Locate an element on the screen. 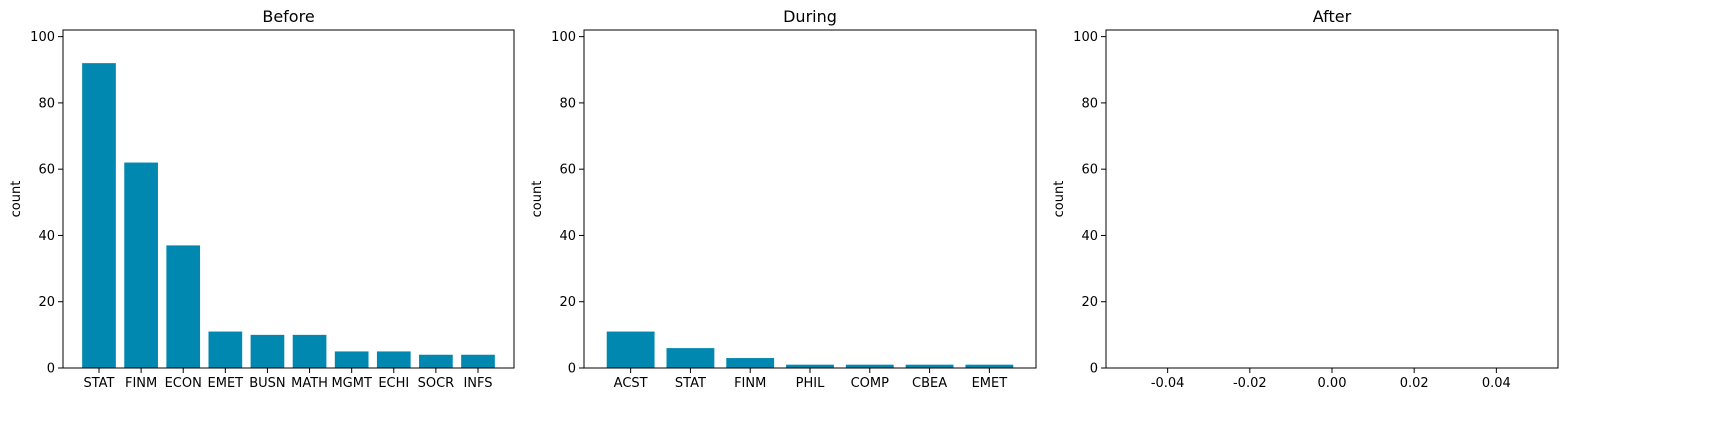 Image resolution: width=1713 pixels, height=435 pixels. bar-busn is located at coordinates (267, 351).